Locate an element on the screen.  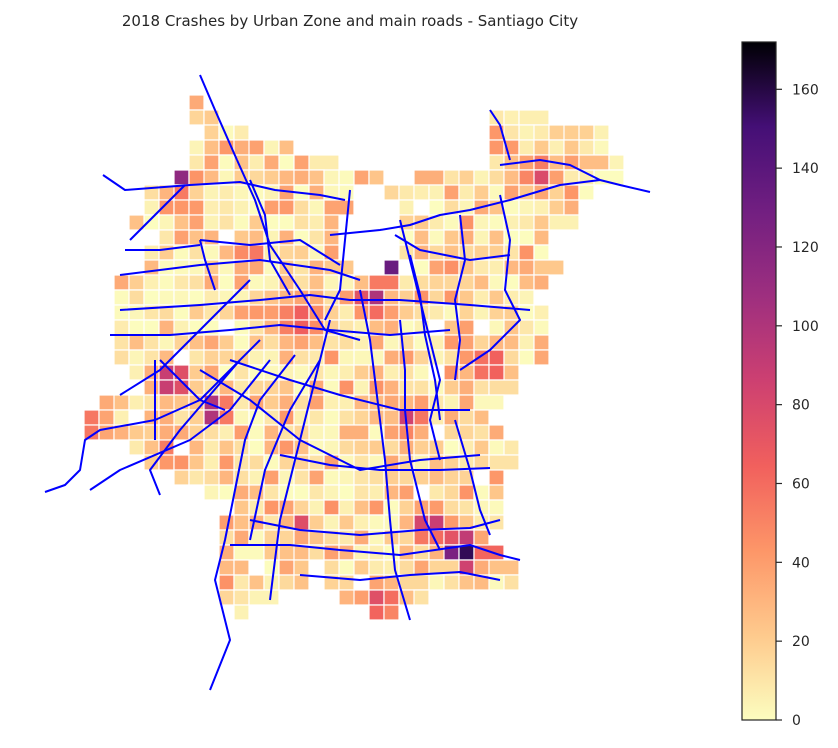
colorbar-tick-label: 80 is located at coordinates (801, 406).